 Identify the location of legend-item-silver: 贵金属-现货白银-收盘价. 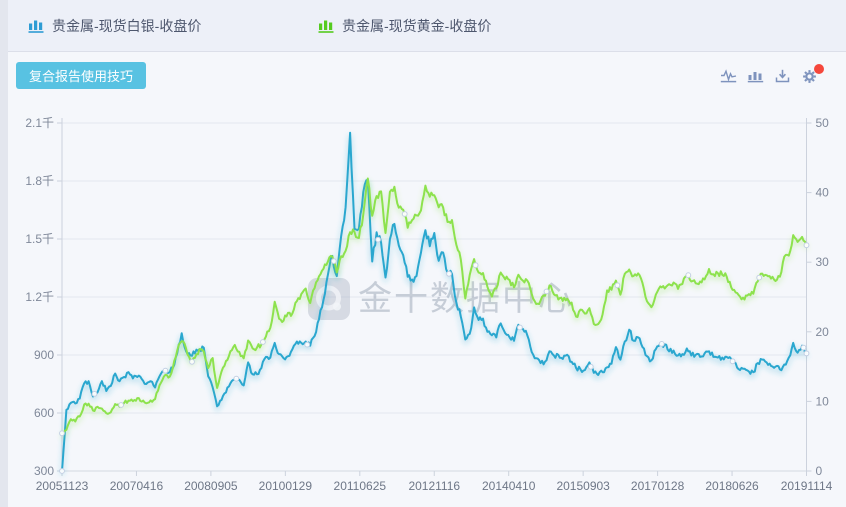
(114, 26).